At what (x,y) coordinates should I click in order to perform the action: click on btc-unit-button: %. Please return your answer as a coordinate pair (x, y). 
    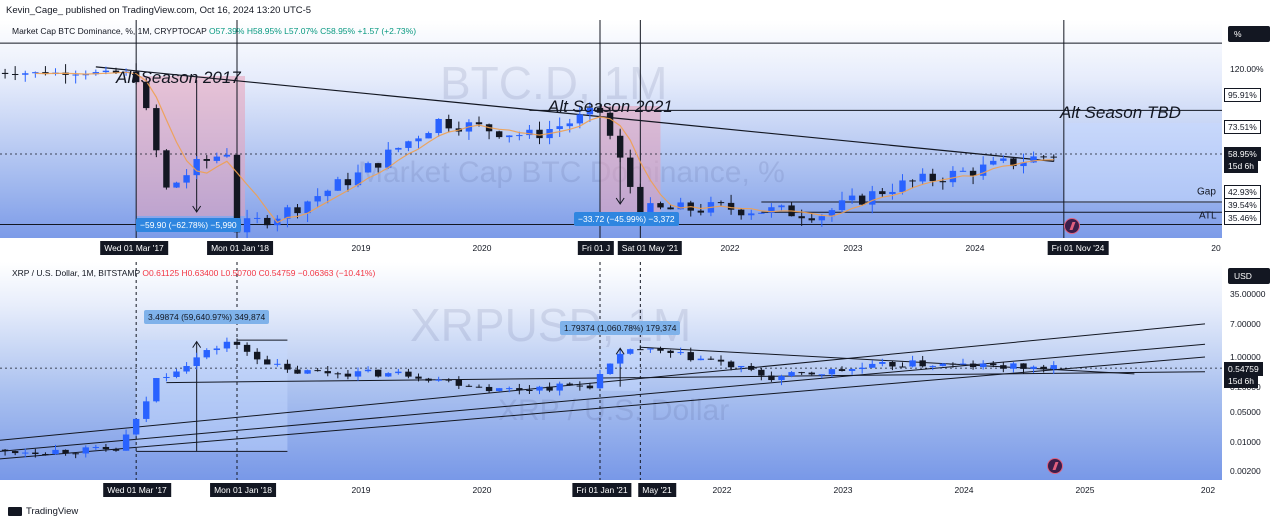
    Looking at the image, I should click on (1249, 34).